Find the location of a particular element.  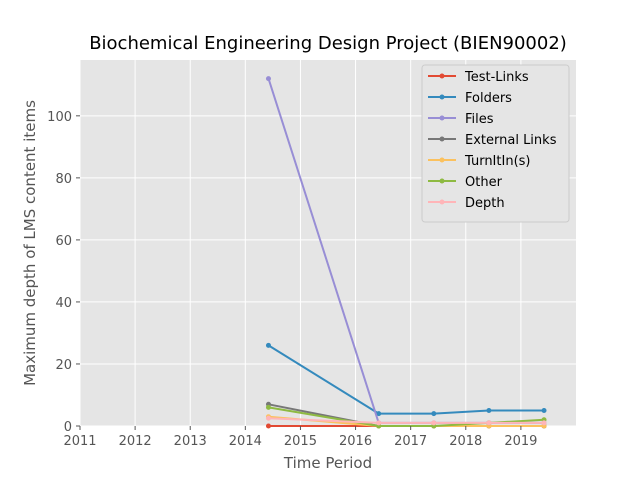

x-tick-label: 2012 is located at coordinates (135, 441).